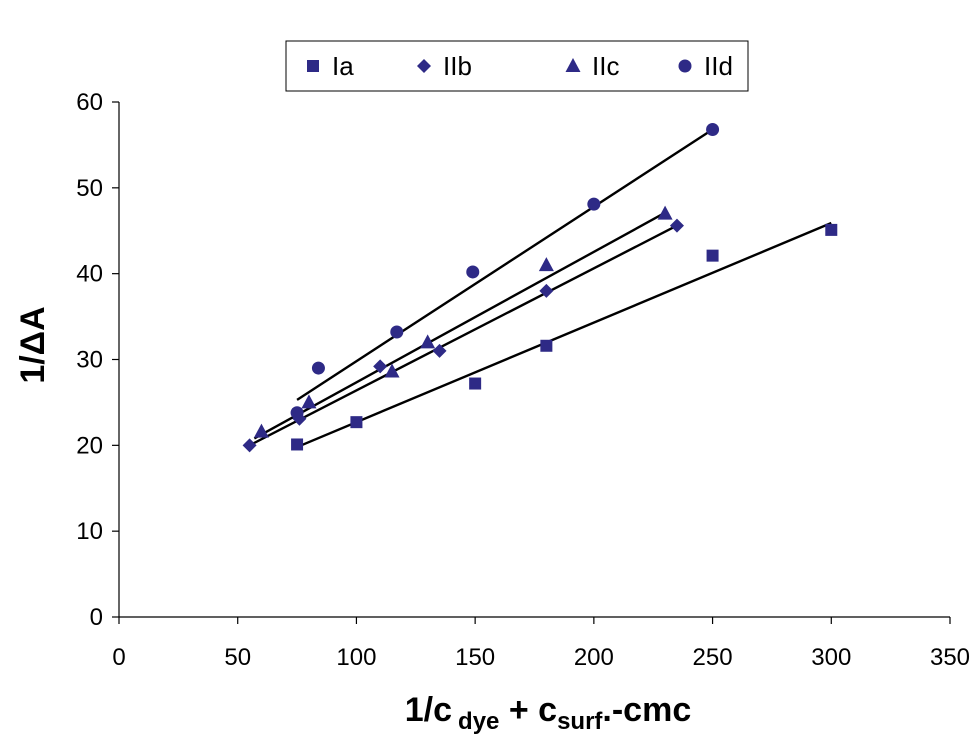 Image resolution: width=977 pixels, height=746 pixels. Describe the element at coordinates (89, 531) in the screenshot. I see `y-tick-label: 10` at that location.